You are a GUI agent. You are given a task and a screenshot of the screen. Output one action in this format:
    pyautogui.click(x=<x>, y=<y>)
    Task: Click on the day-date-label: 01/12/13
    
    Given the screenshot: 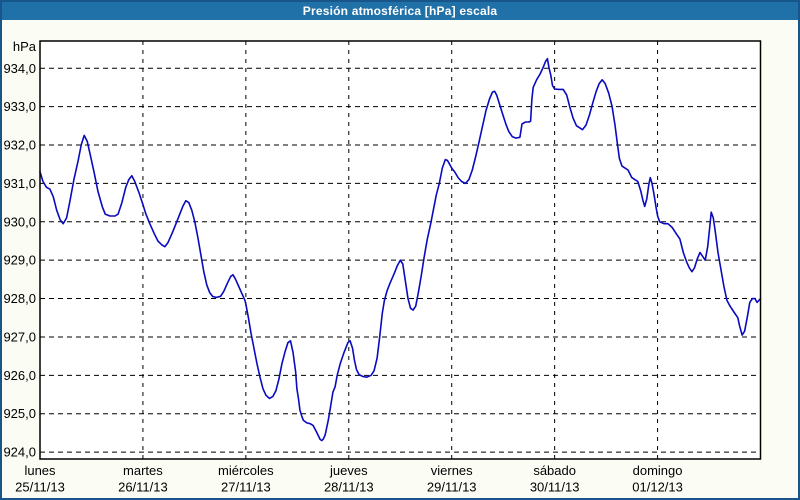 What is the action you would take?
    pyautogui.click(x=657, y=487)
    